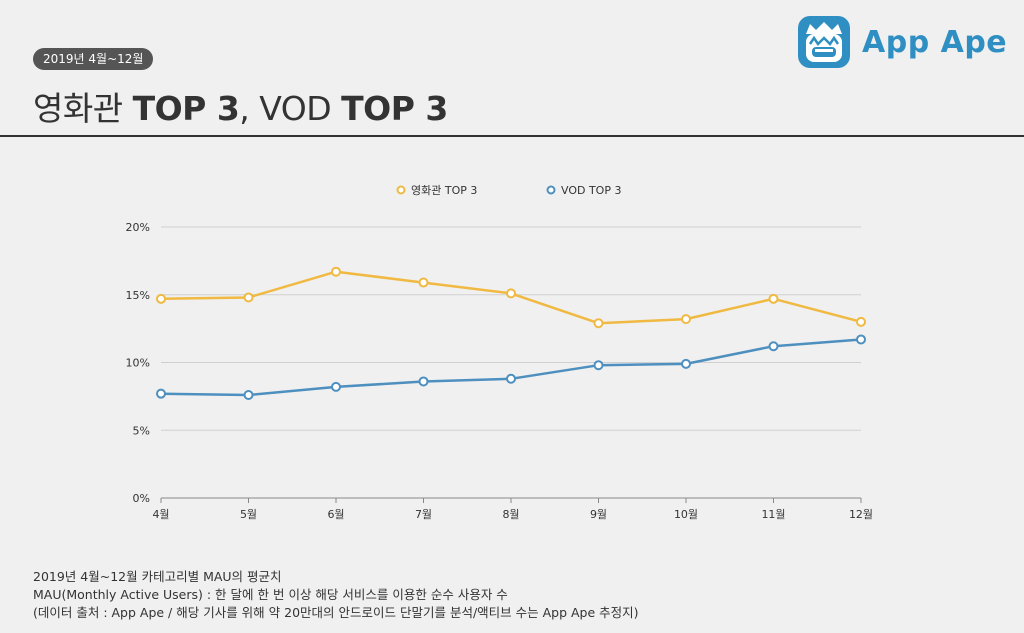  What do you see at coordinates (160, 514) in the screenshot?
I see `x-tick-label: 4월` at bounding box center [160, 514].